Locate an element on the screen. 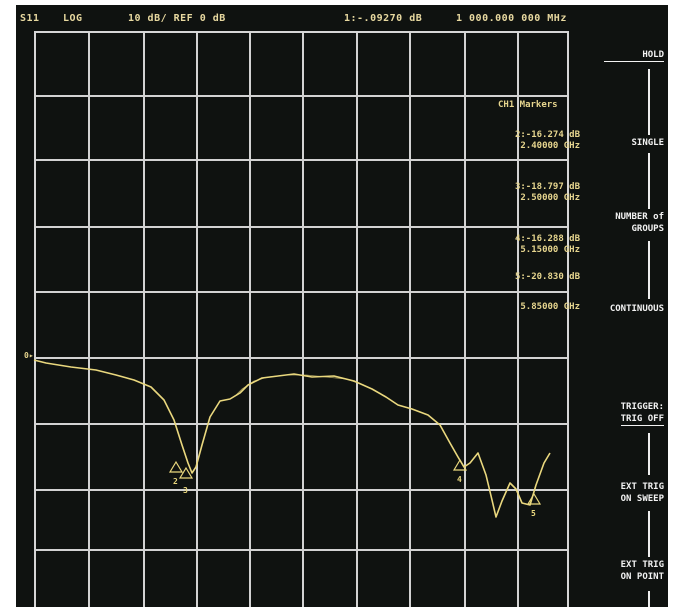 The width and height of the screenshot is (676, 607). marker-2-value: 2:-16.274 dB is located at coordinates (547, 135).